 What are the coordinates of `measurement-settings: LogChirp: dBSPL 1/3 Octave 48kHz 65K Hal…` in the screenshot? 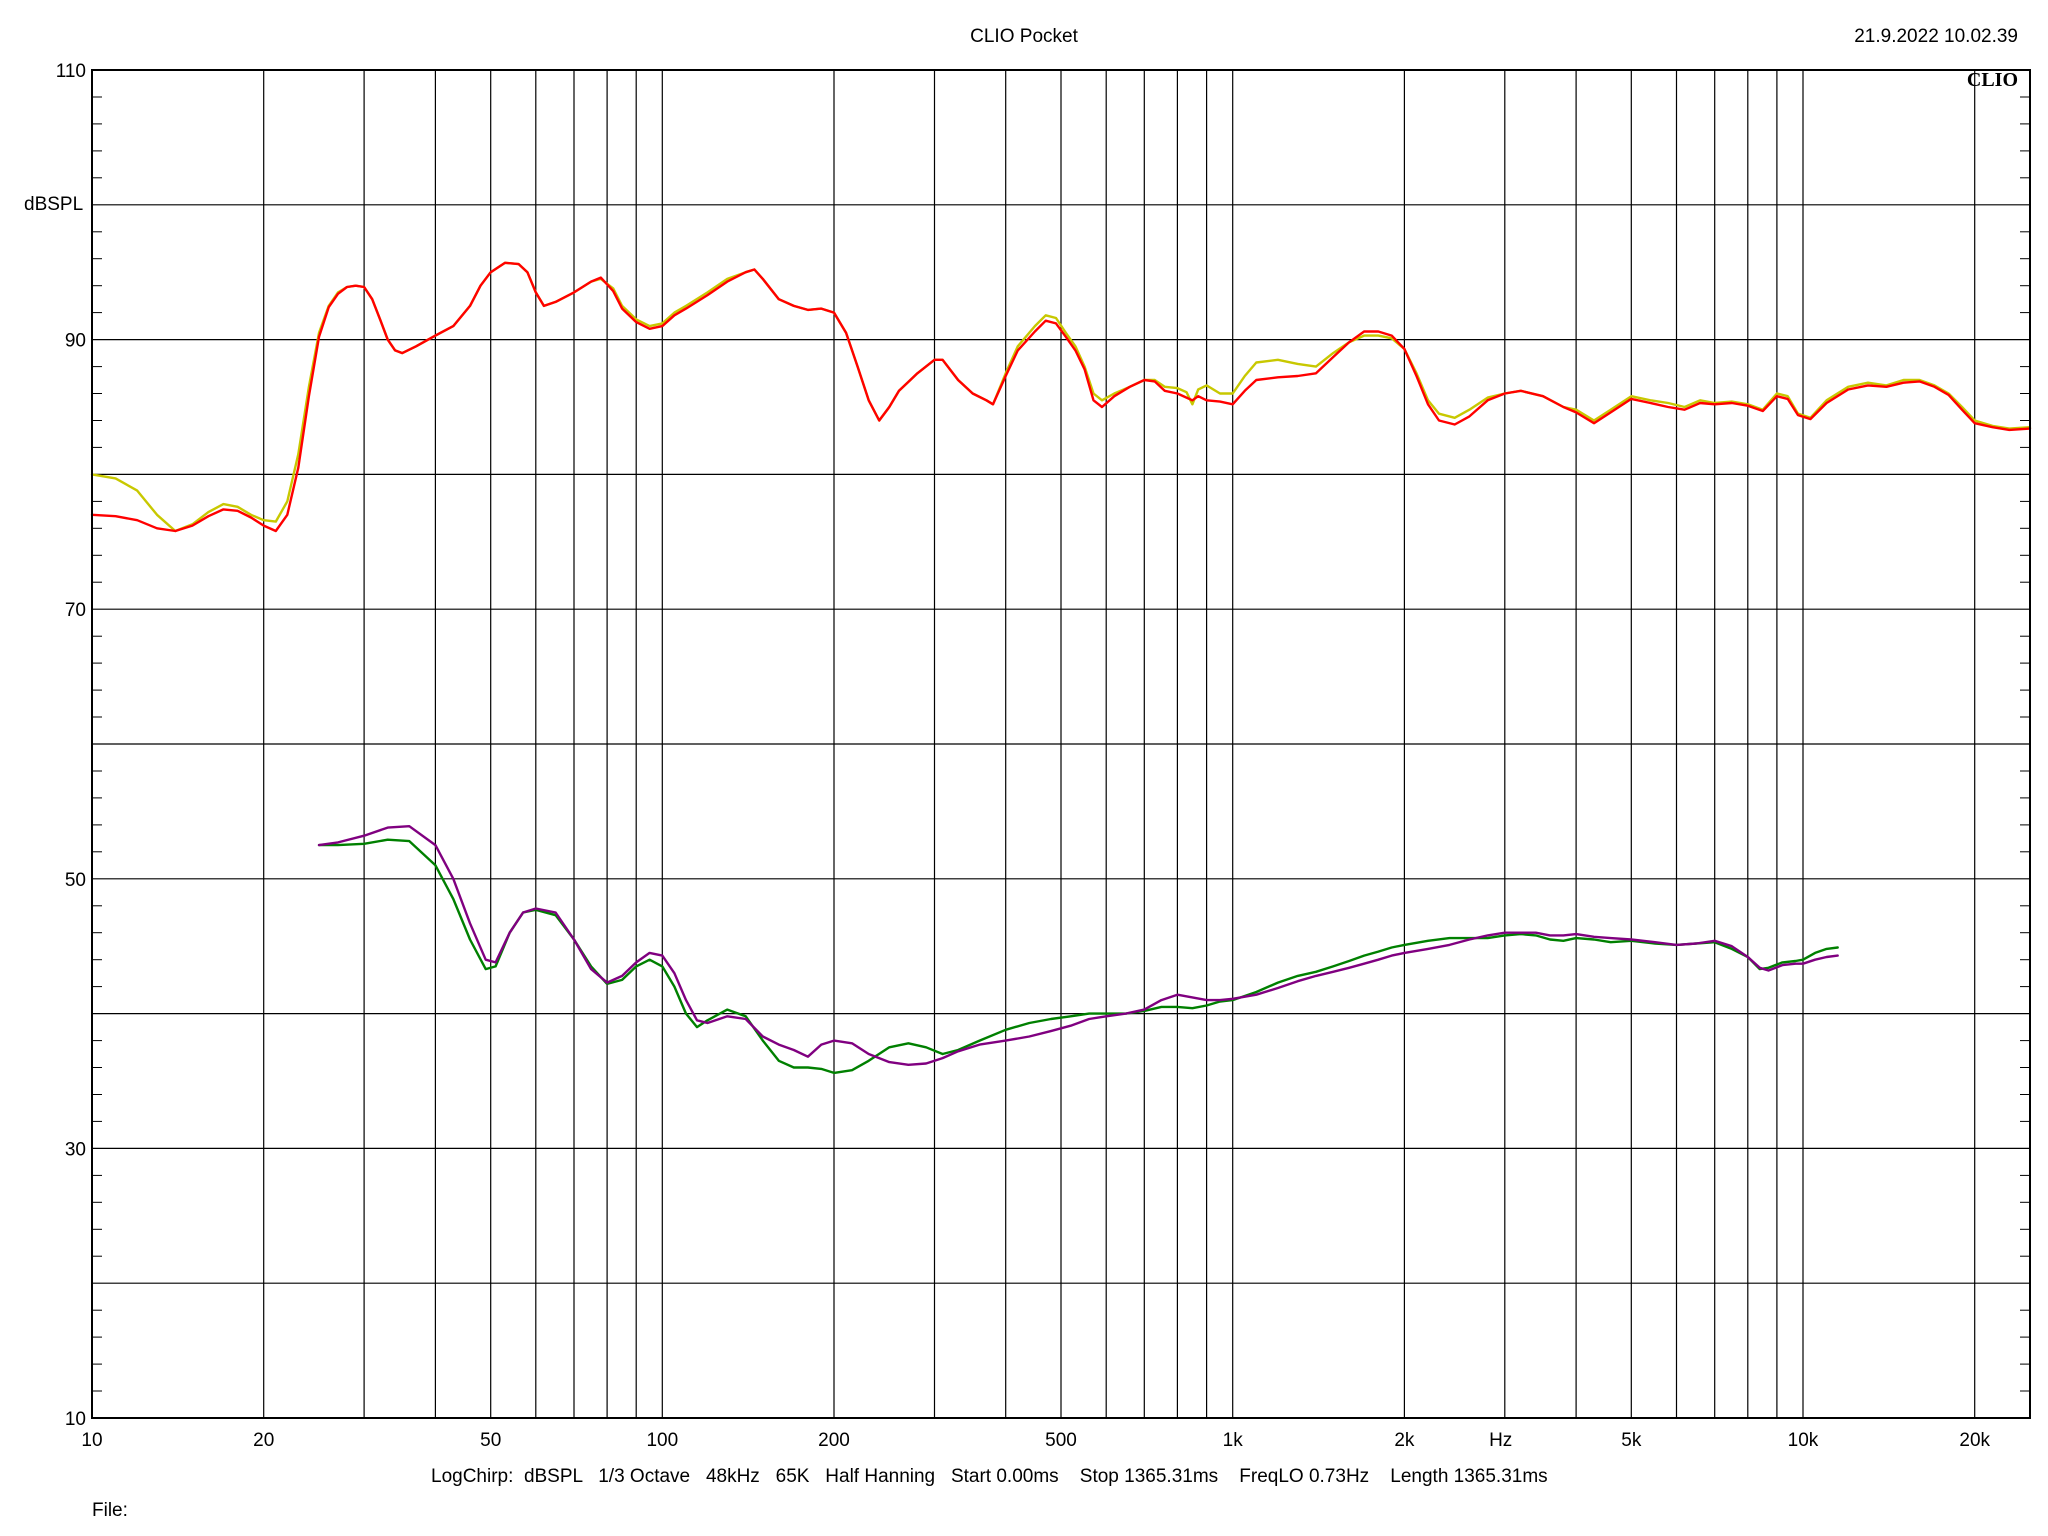 It's located at (989, 1476).